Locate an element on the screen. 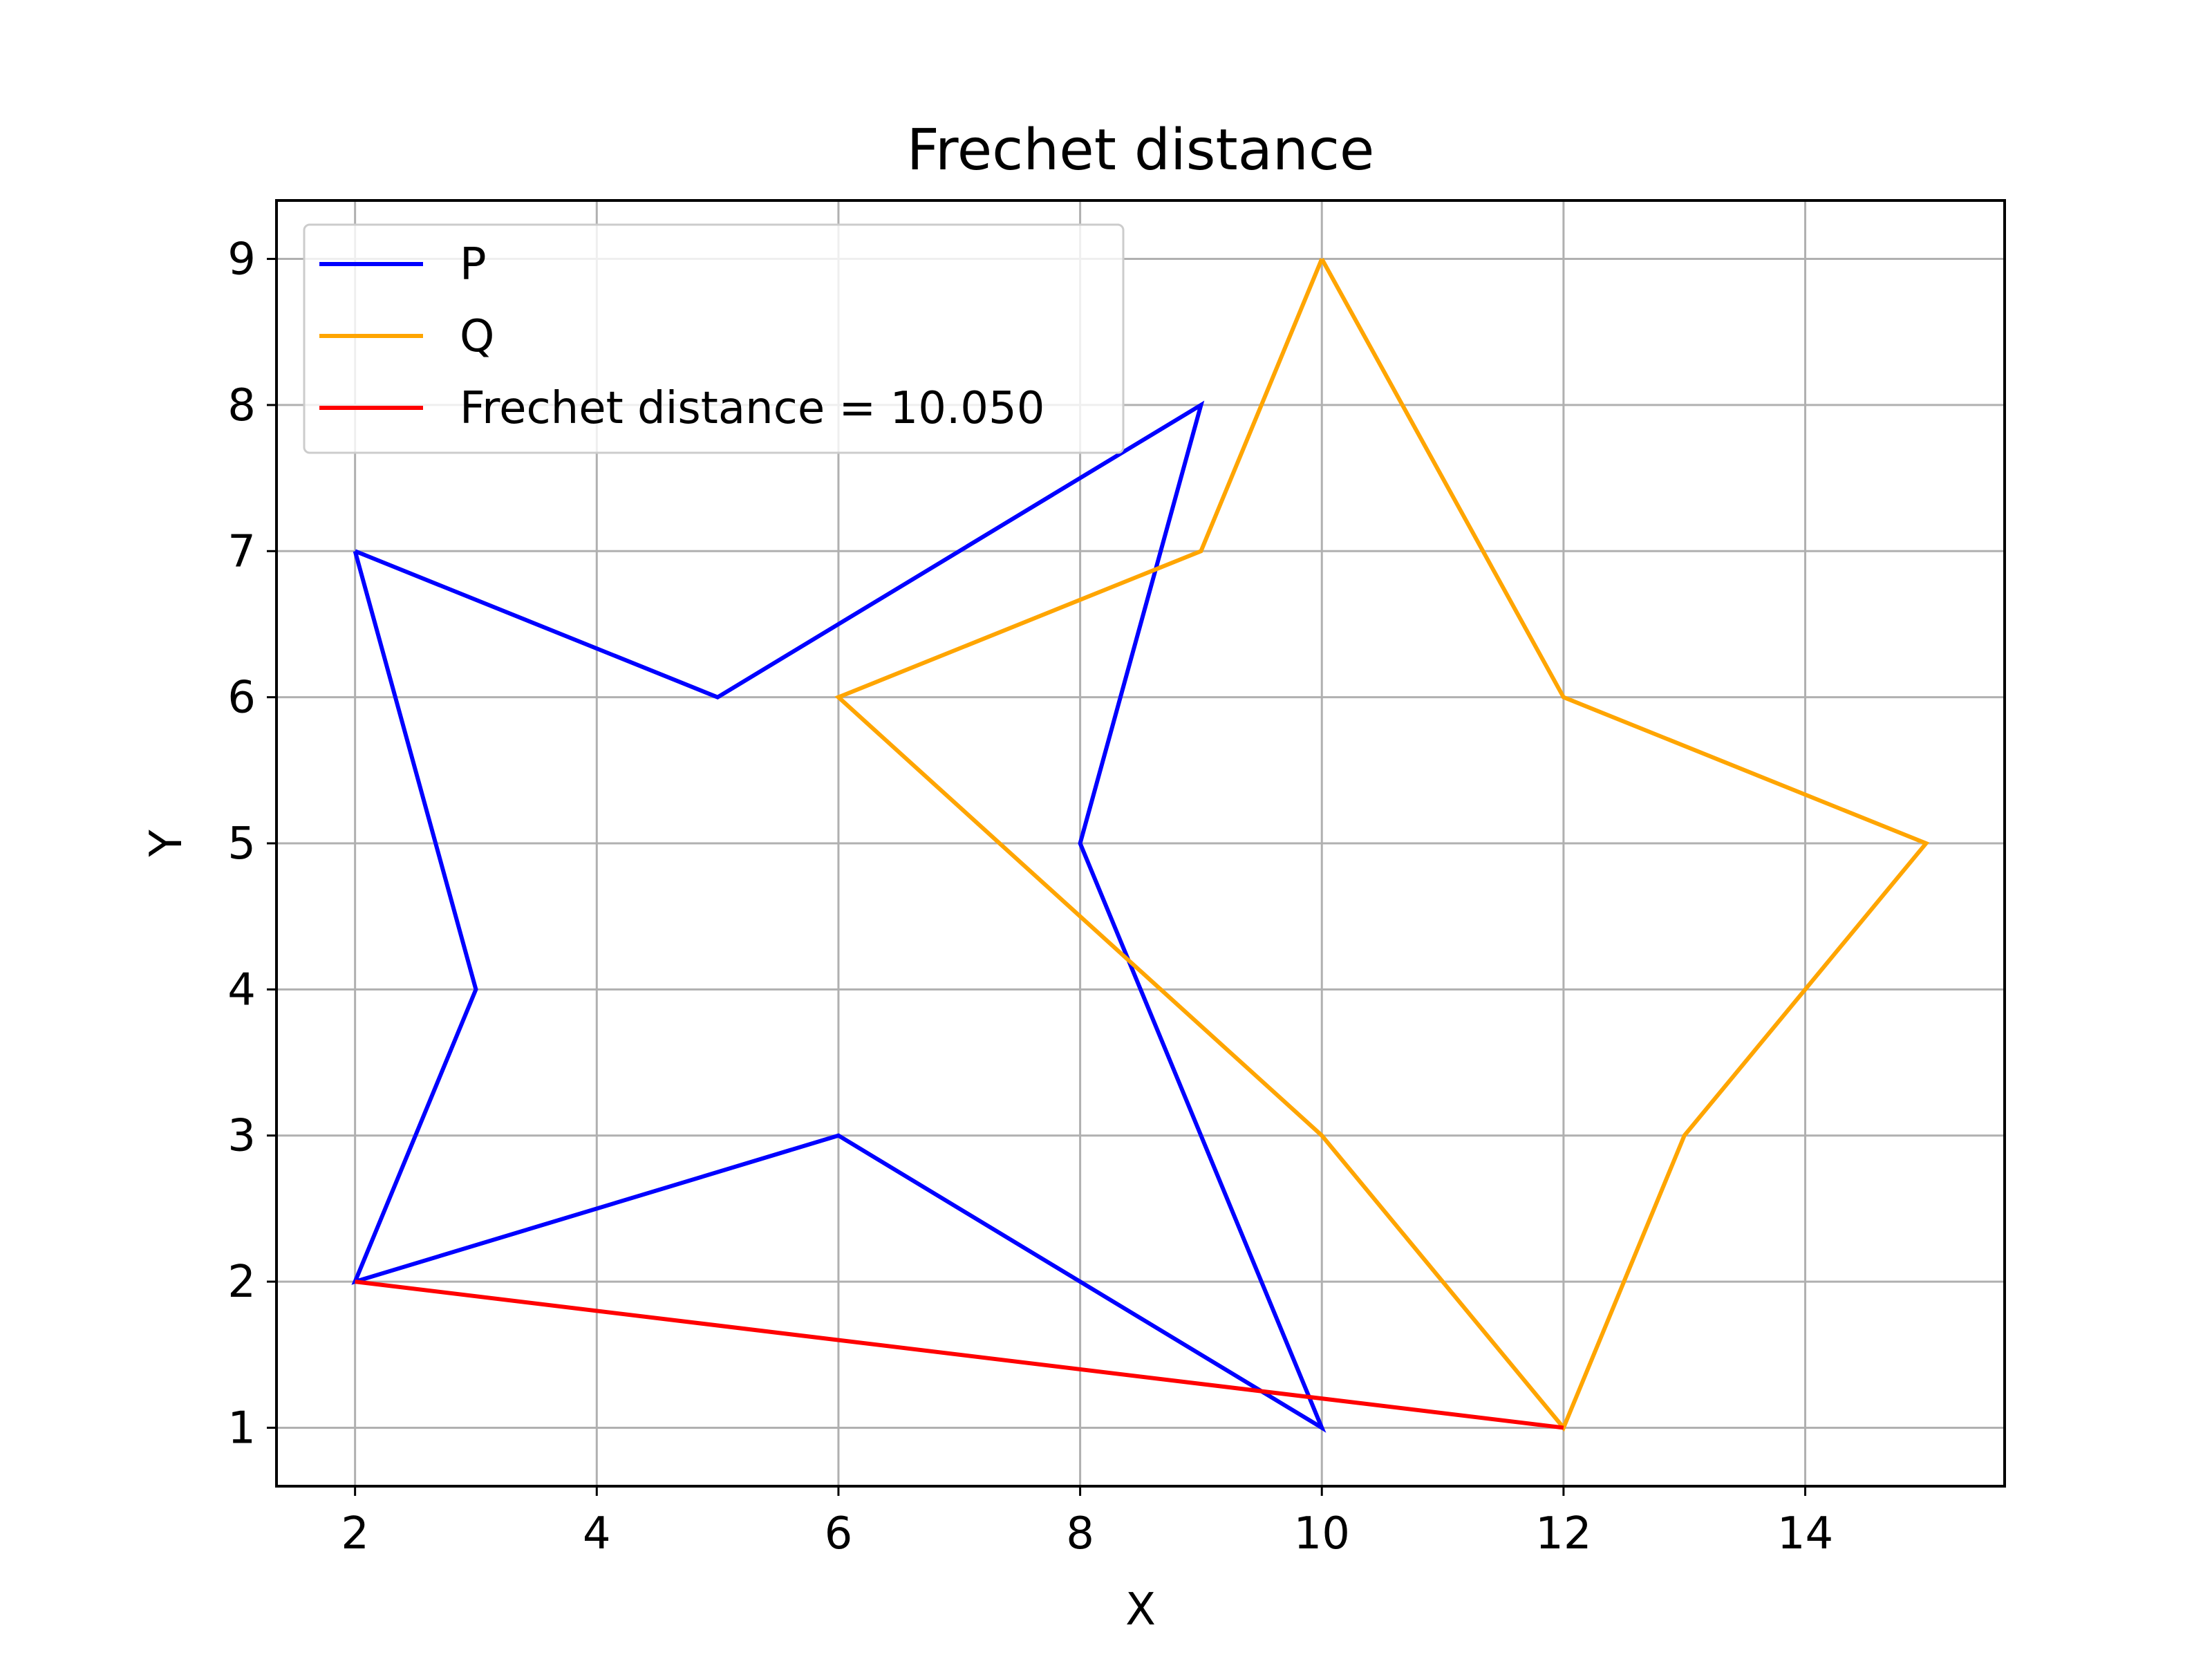 The height and width of the screenshot is (1659, 2212). x-tick-label-2: 6 is located at coordinates (839, 1534).